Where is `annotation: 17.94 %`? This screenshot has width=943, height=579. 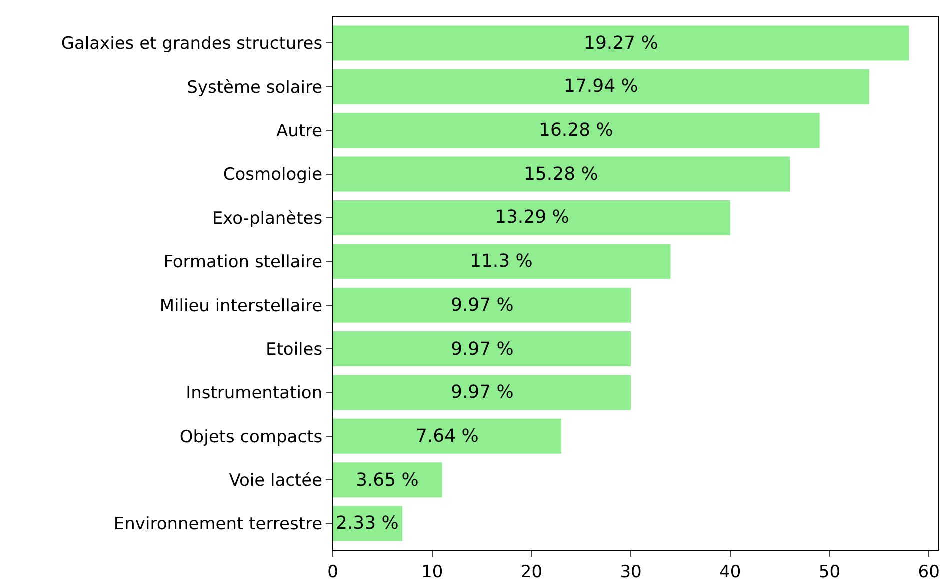 annotation: 17.94 % is located at coordinates (601, 86).